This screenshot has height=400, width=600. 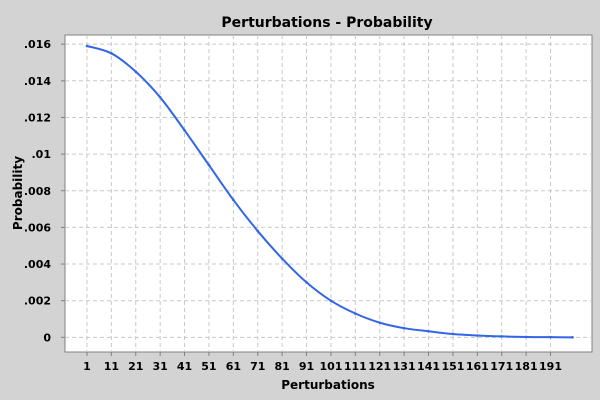 I want to click on x-tick-label: 91, so click(x=306, y=366).